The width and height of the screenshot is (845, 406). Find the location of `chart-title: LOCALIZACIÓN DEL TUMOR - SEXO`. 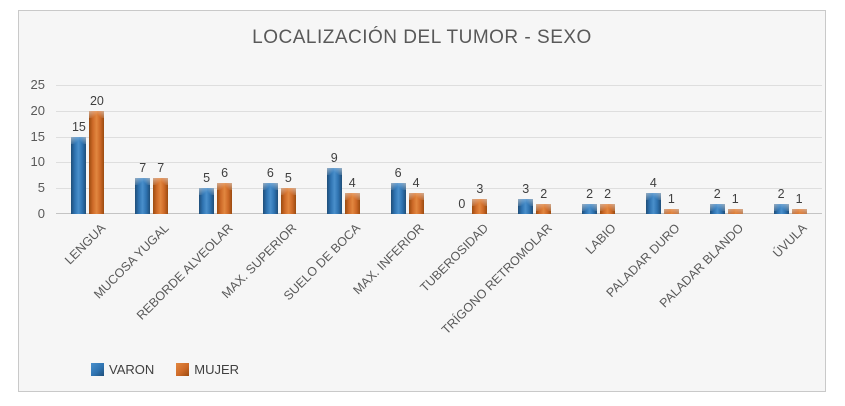

chart-title: LOCALIZACIÓN DEL TUMOR - SEXO is located at coordinates (422, 37).